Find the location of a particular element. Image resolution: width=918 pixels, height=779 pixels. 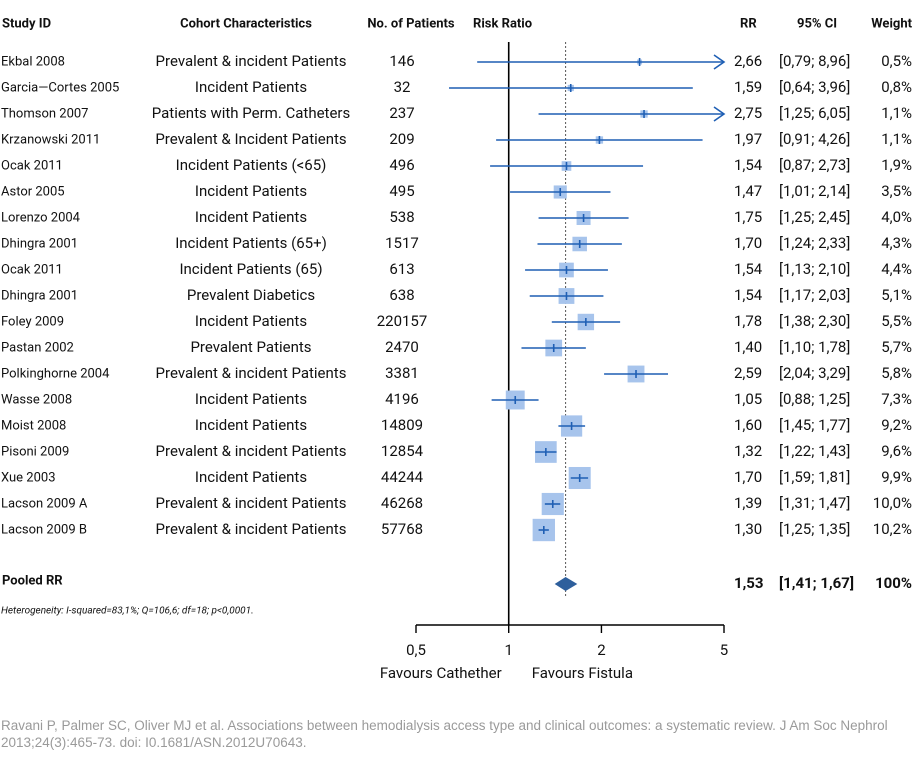

weight-label: 5,7% is located at coordinates (896, 347).